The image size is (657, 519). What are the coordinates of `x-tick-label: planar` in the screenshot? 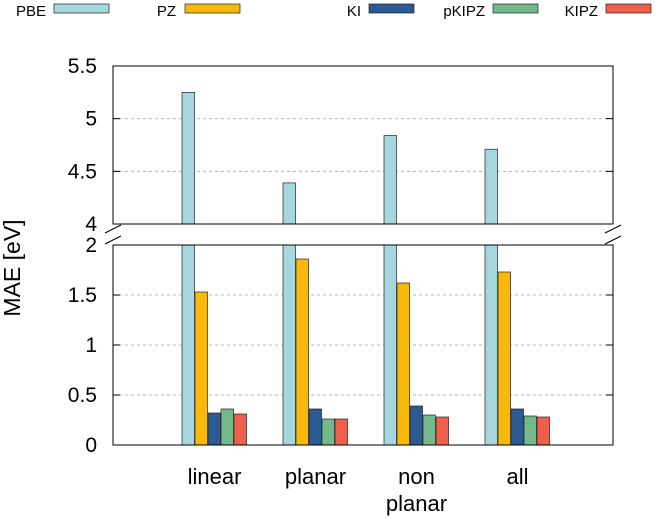 It's located at (315, 476).